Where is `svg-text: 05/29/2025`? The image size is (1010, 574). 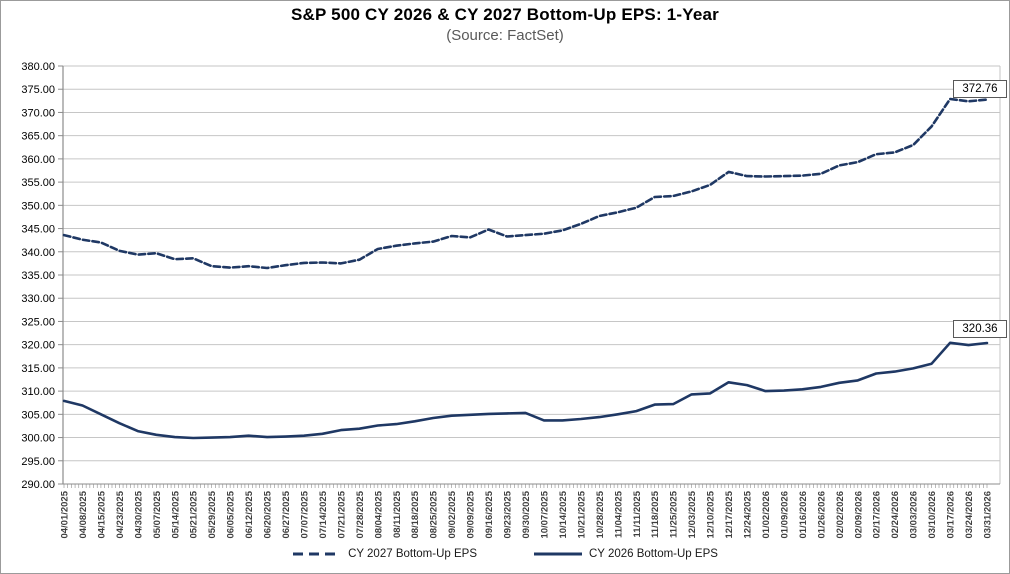 svg-text: 05/29/2025 is located at coordinates (212, 514).